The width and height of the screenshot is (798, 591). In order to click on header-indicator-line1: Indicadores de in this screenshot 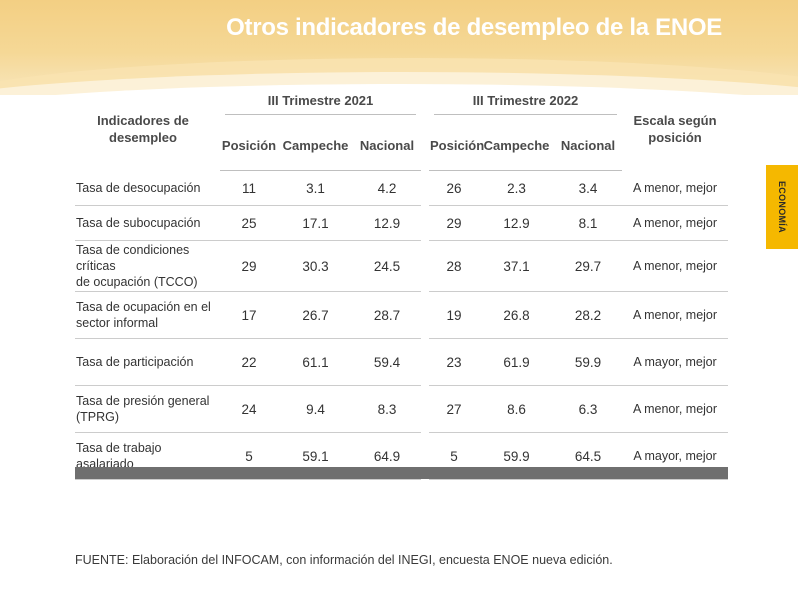, I will do `click(143, 121)`.